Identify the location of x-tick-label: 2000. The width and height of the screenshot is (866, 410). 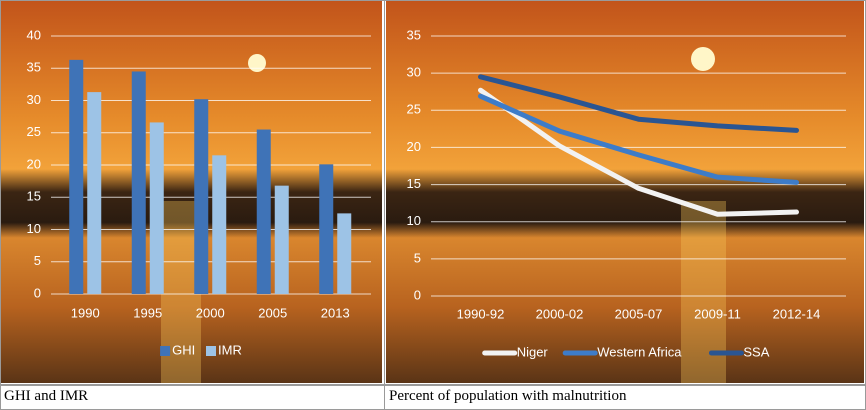
(210, 312).